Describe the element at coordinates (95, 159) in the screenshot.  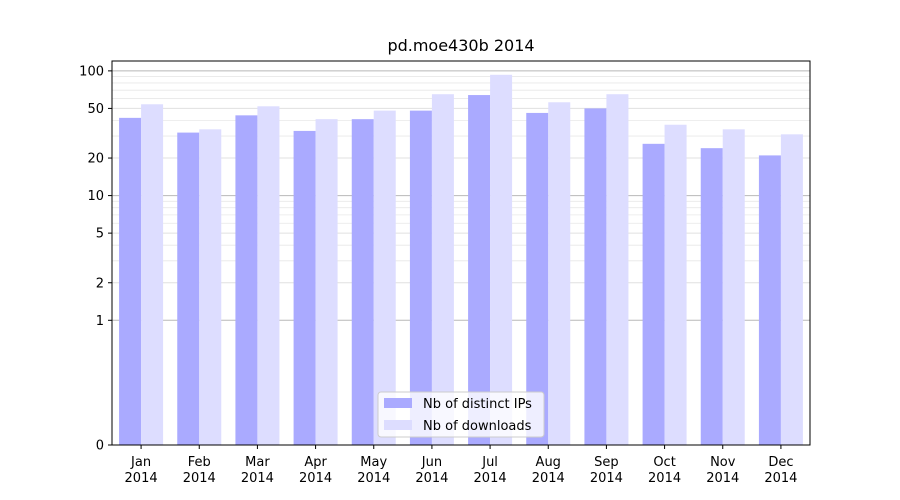
I see `y-tick-label: 20` at that location.